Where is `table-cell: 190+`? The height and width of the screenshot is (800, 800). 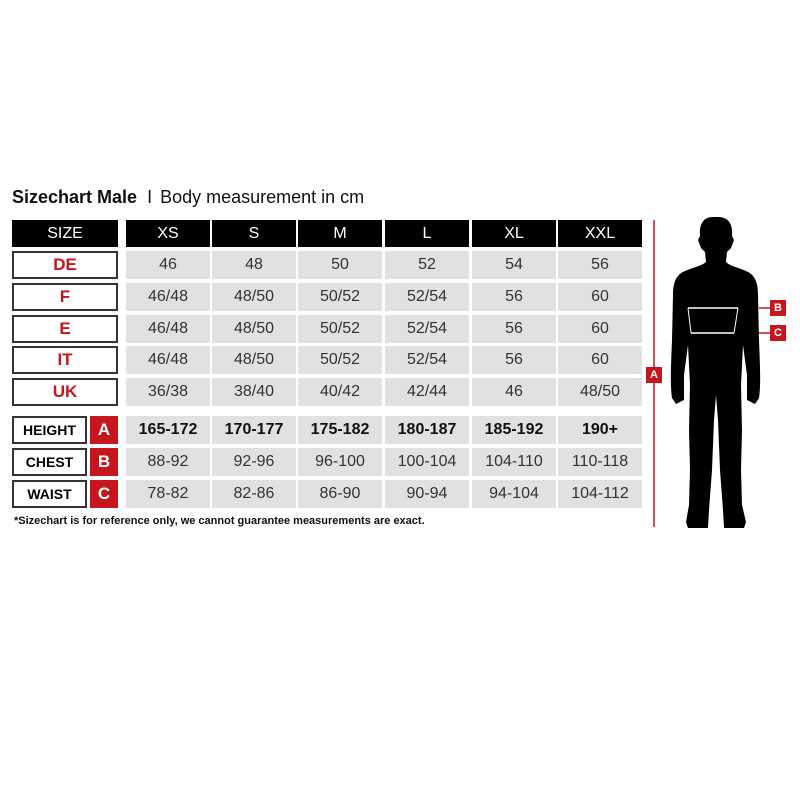 table-cell: 190+ is located at coordinates (600, 430).